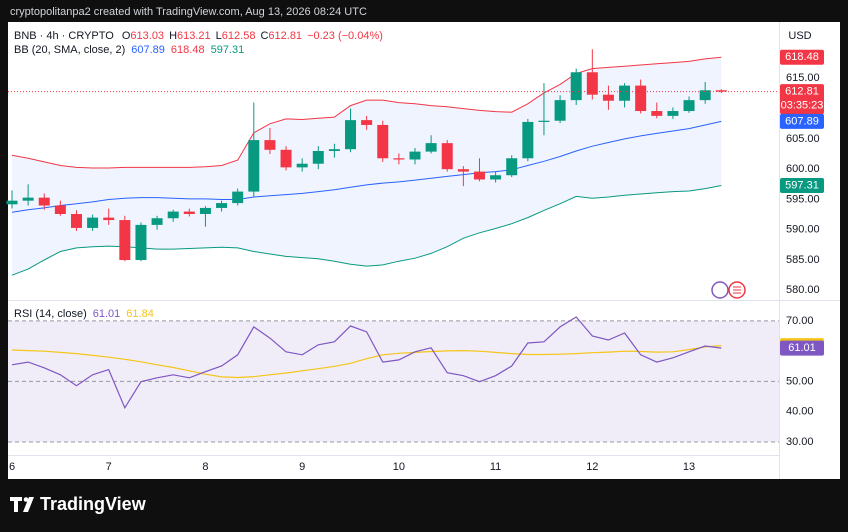 The image size is (848, 532). Describe the element at coordinates (800, 442) in the screenshot. I see `y-tick-label: 30.00` at that location.